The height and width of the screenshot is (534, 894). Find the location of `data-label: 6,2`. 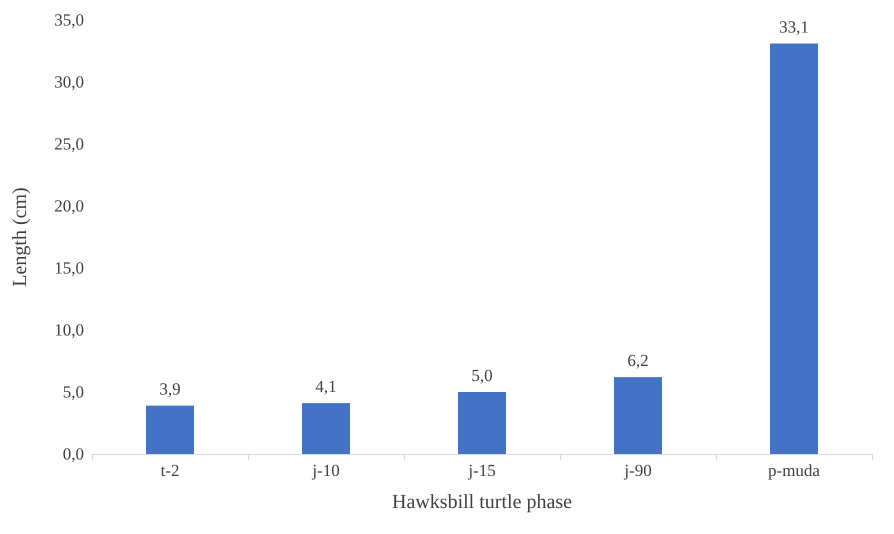

data-label: 6,2 is located at coordinates (638, 360).